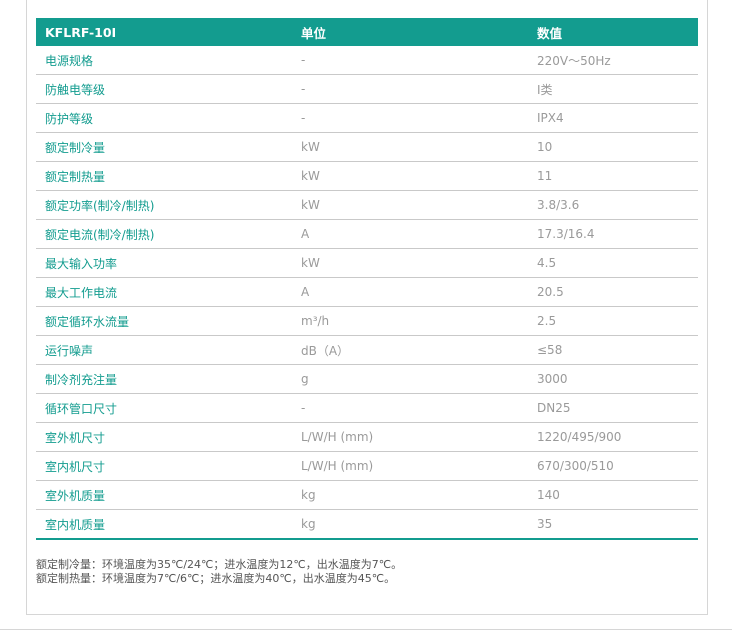 The image size is (732, 631). What do you see at coordinates (617, 234) in the screenshot?
I see `row-value: 17.3/16.4` at bounding box center [617, 234].